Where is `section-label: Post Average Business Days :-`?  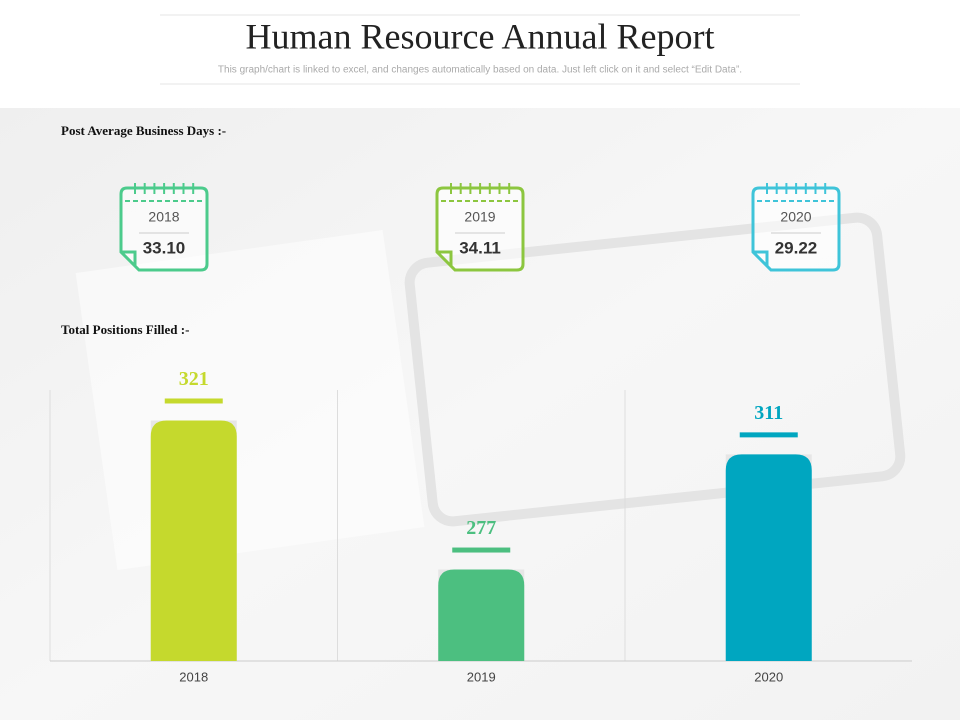 section-label: Post Average Business Days :- is located at coordinates (143, 130).